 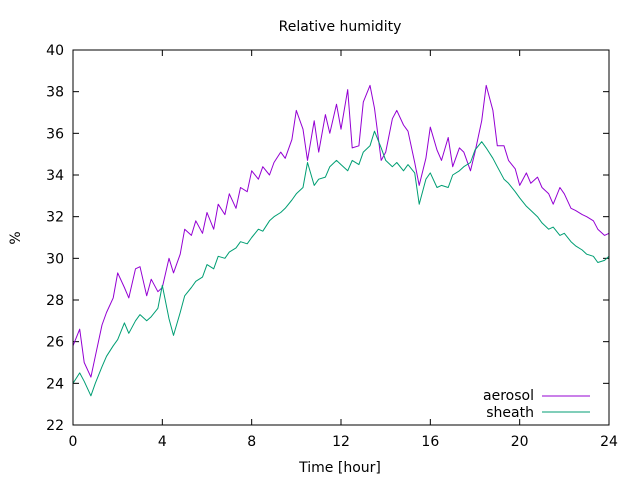 What do you see at coordinates (520, 442) in the screenshot?
I see `x-tick-label: 20` at bounding box center [520, 442].